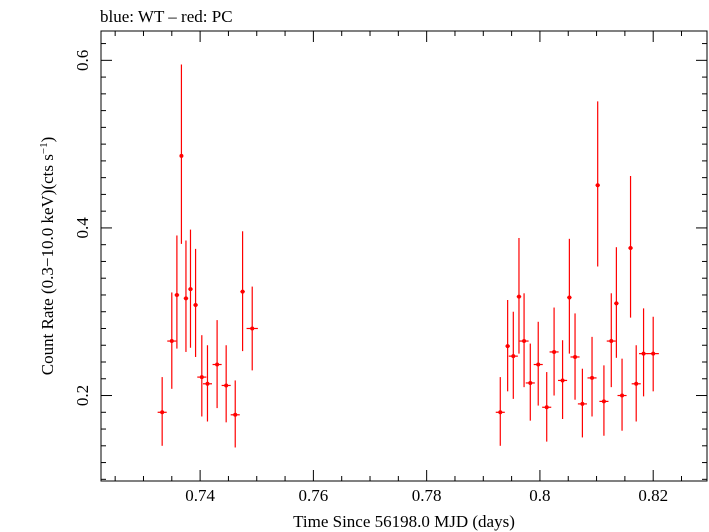  Describe the element at coordinates (82, 228) in the screenshot. I see `y-tick-label: 0.4` at that location.